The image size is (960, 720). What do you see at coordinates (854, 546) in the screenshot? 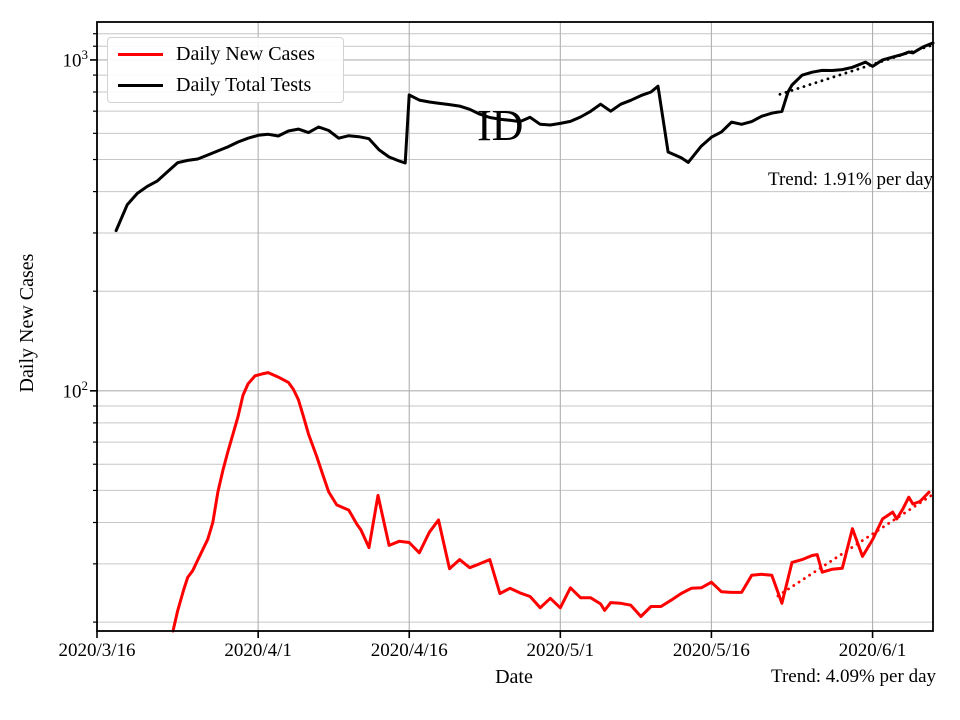
I see `series-cases-trend-4-09-per-day` at bounding box center [854, 546].